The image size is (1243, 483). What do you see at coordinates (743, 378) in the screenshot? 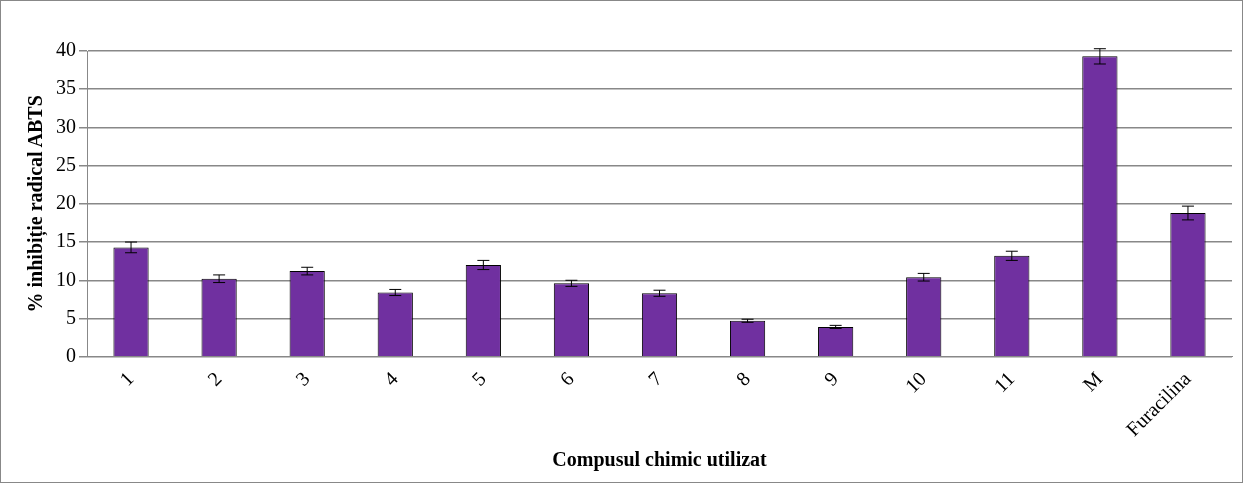
I see `x-tick-label: 8` at bounding box center [743, 378].